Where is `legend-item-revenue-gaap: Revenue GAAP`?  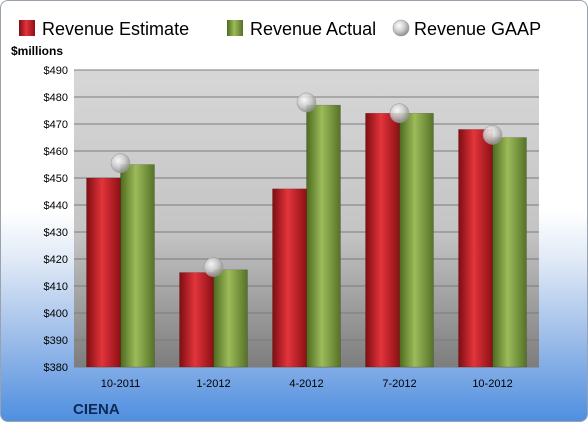 legend-item-revenue-gaap: Revenue GAAP is located at coordinates (466, 29).